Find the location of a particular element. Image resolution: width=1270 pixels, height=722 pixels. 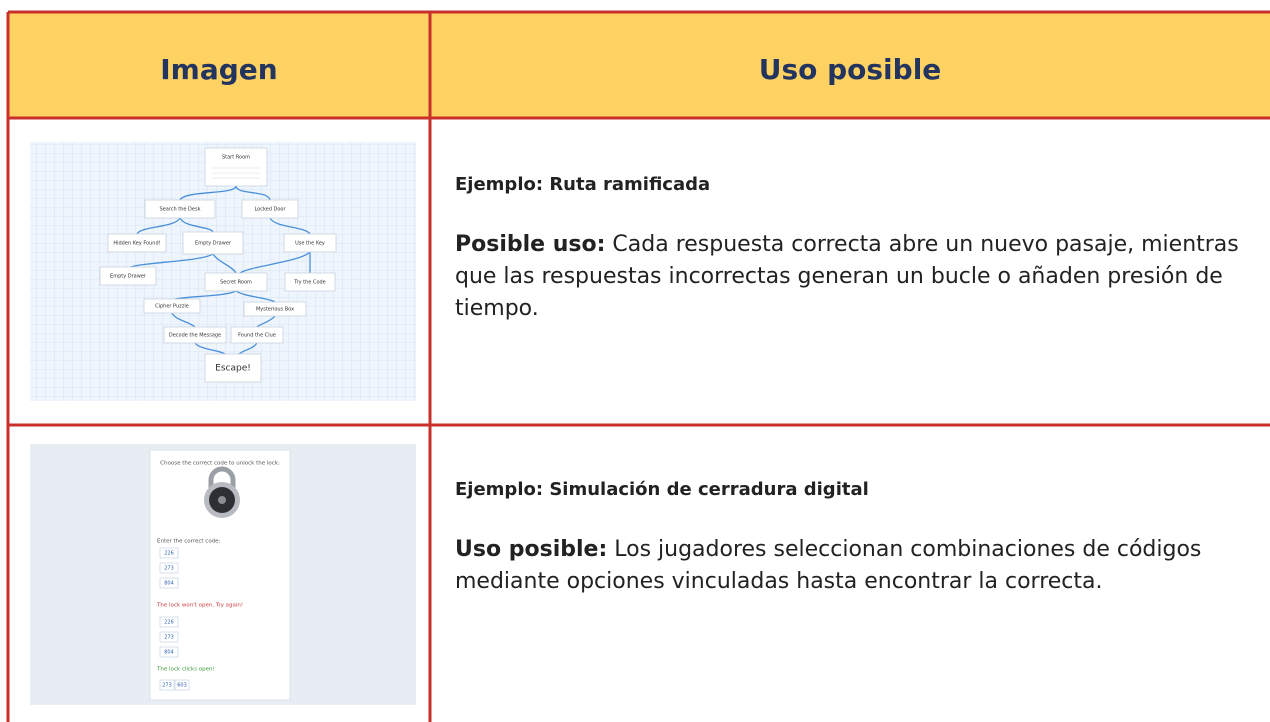

code-label: Enter the correct code: is located at coordinates (189, 542).